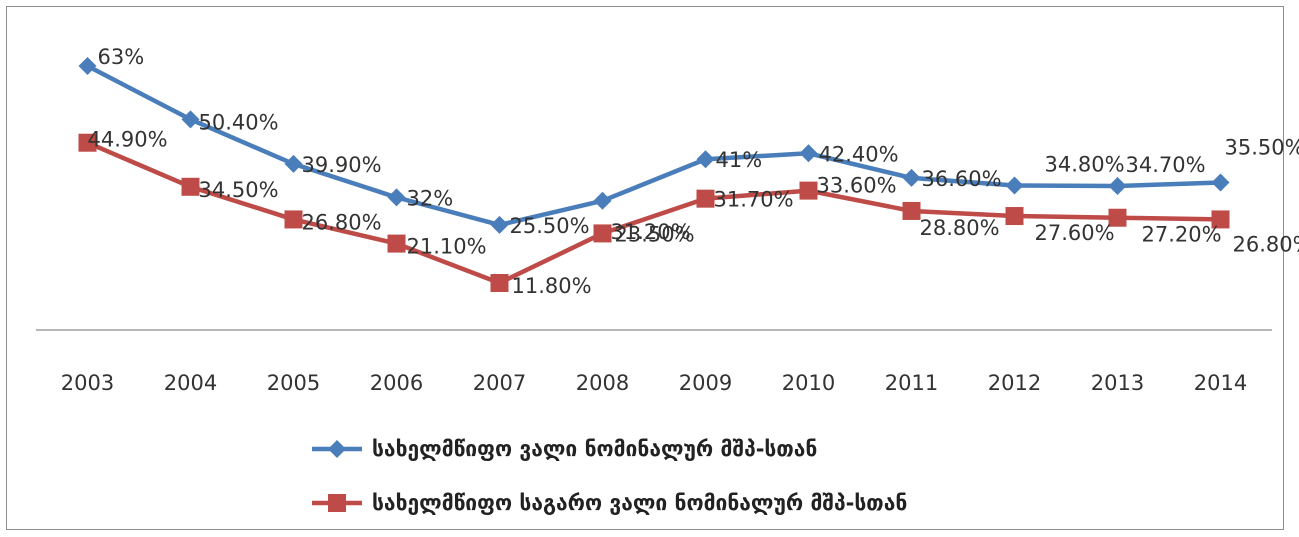 The width and height of the screenshot is (1299, 537). I want to click on x-tick-label-2007: 2007, so click(499, 383).